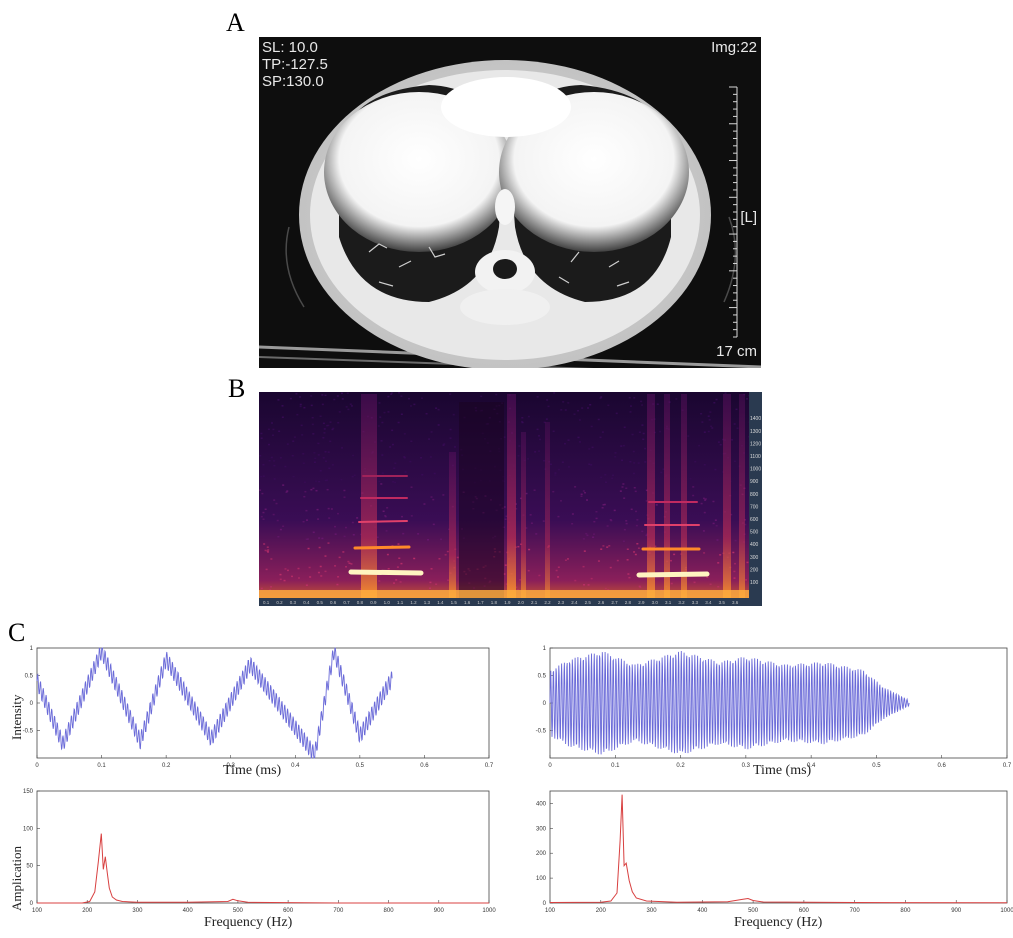 This screenshot has width=1013, height=938. I want to click on fft-right-x-tick-label: 700, so click(855, 911).